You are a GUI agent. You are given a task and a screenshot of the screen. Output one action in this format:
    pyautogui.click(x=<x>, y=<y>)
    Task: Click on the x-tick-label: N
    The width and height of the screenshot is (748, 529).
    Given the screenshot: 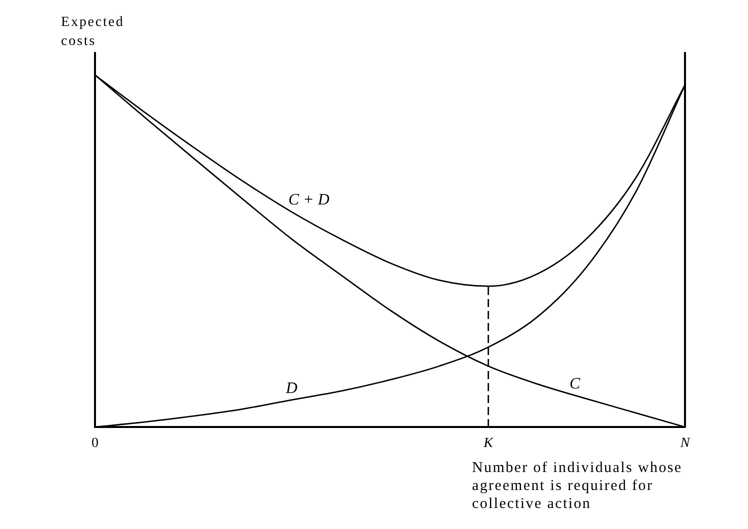 What is the action you would take?
    pyautogui.click(x=684, y=444)
    